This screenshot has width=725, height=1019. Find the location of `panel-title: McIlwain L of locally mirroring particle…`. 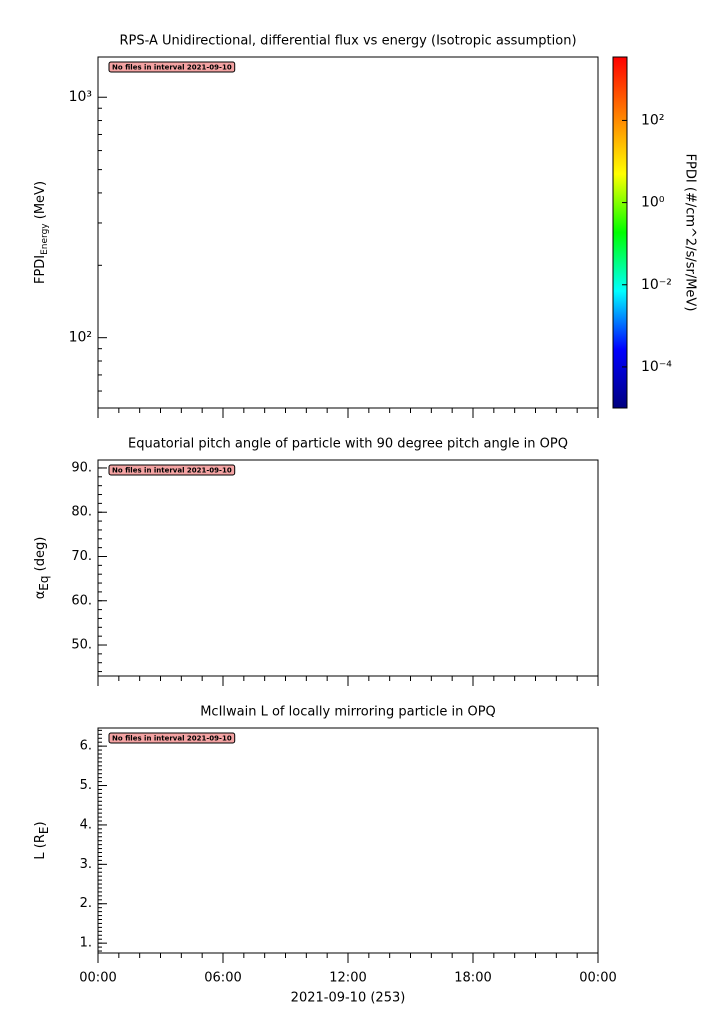

panel-title: McIlwain L of locally mirroring particle… is located at coordinates (348, 712).